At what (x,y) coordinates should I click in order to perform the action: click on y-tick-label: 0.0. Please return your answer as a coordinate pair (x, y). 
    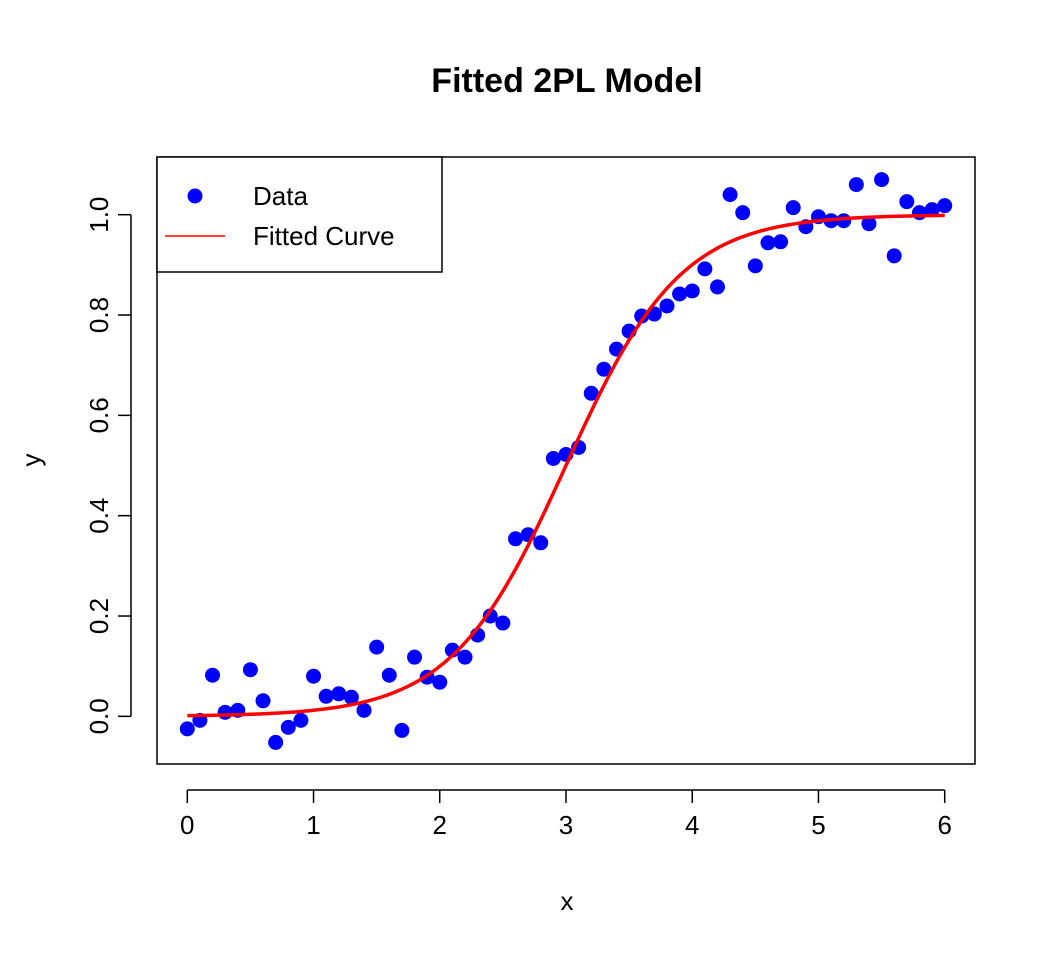
    Looking at the image, I should click on (99, 716).